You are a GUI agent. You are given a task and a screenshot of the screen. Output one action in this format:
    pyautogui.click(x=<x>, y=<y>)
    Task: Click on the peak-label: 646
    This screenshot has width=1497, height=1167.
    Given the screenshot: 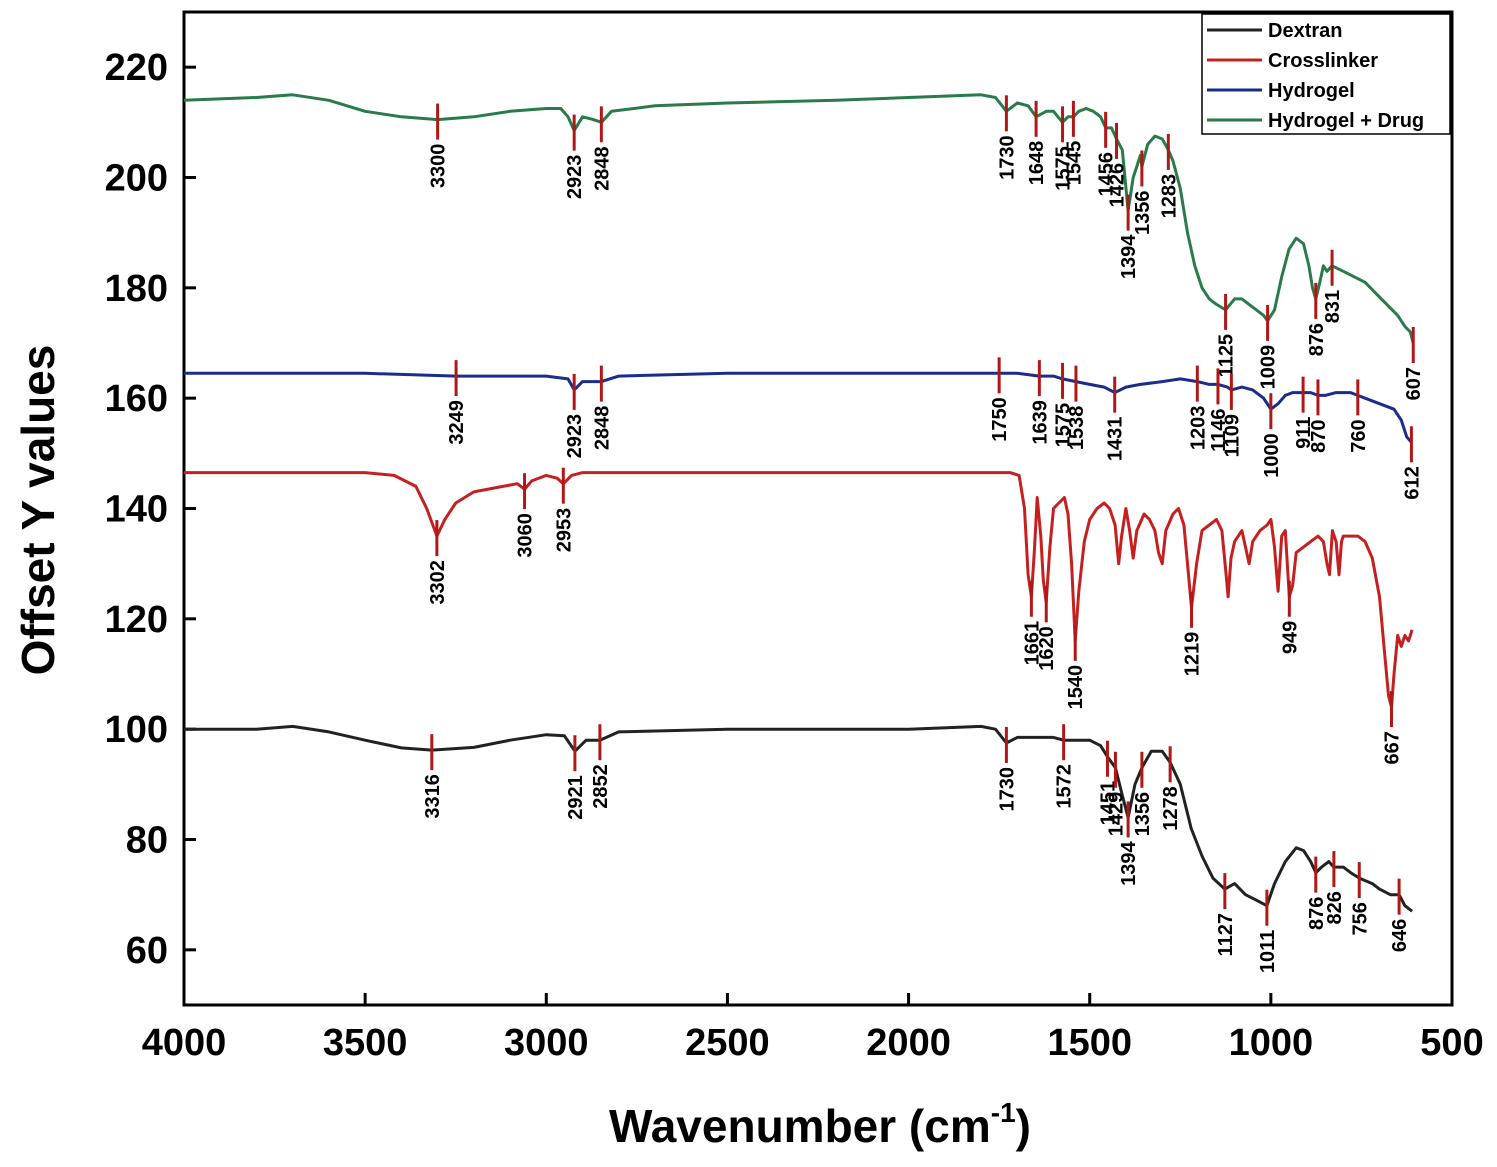 What is the action you would take?
    pyautogui.click(x=1400, y=935)
    